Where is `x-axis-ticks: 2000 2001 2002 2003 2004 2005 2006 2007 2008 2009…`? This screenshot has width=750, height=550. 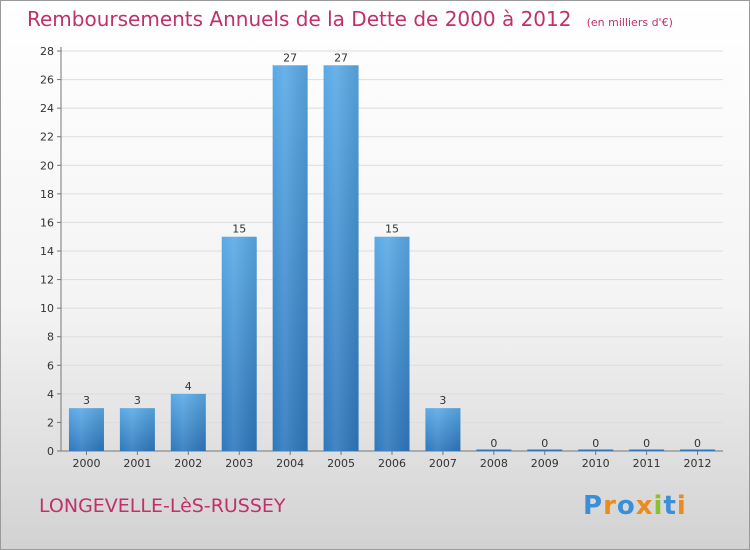 x-axis-ticks: 2000 2001 2002 2003 2004 2005 2006 2007 2008 2009… is located at coordinates (392, 460).